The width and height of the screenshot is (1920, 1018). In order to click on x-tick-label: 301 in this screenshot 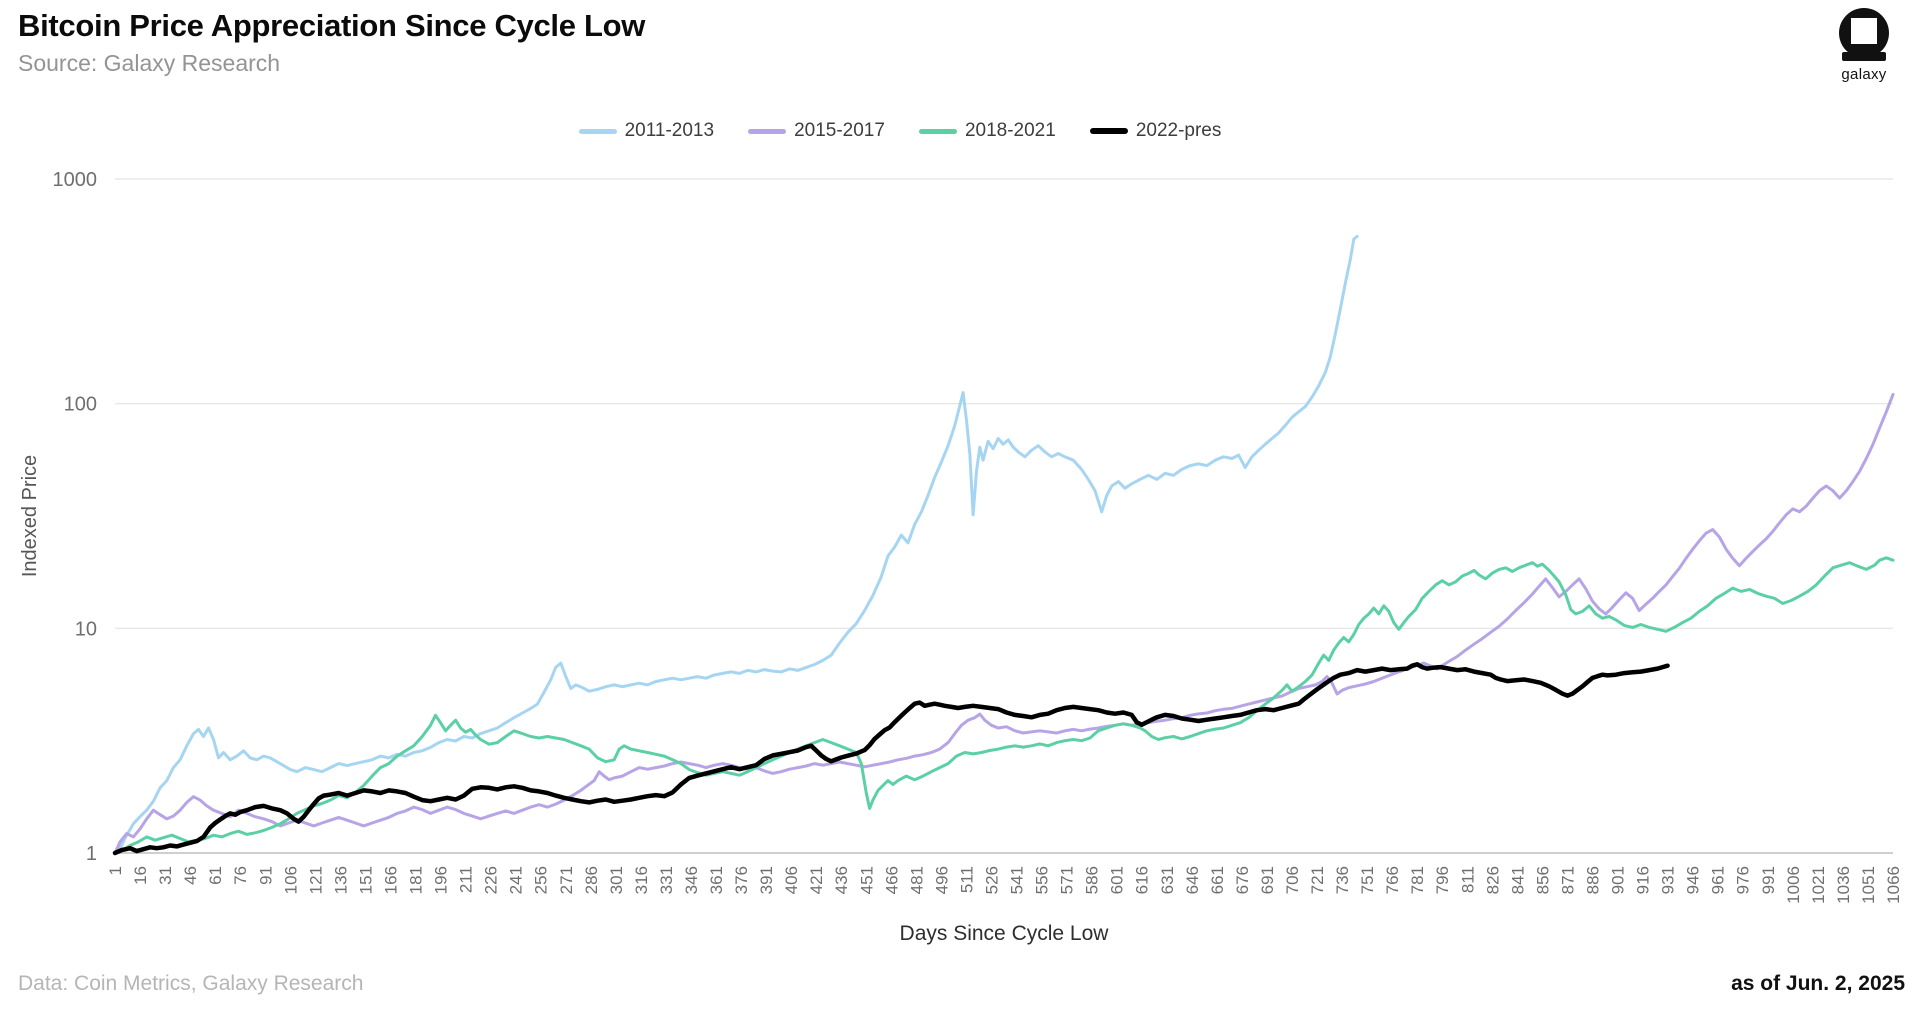, I will do `click(616, 880)`.